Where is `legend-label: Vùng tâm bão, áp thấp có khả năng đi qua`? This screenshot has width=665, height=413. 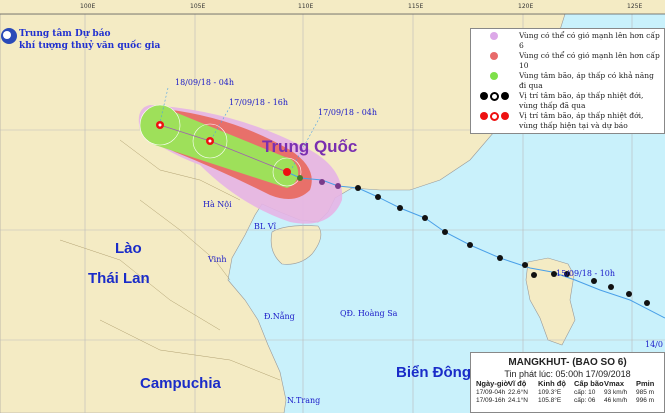 legend-label: Vùng tâm bão, áp thấp có khả năng đi qua is located at coordinates (586, 80).